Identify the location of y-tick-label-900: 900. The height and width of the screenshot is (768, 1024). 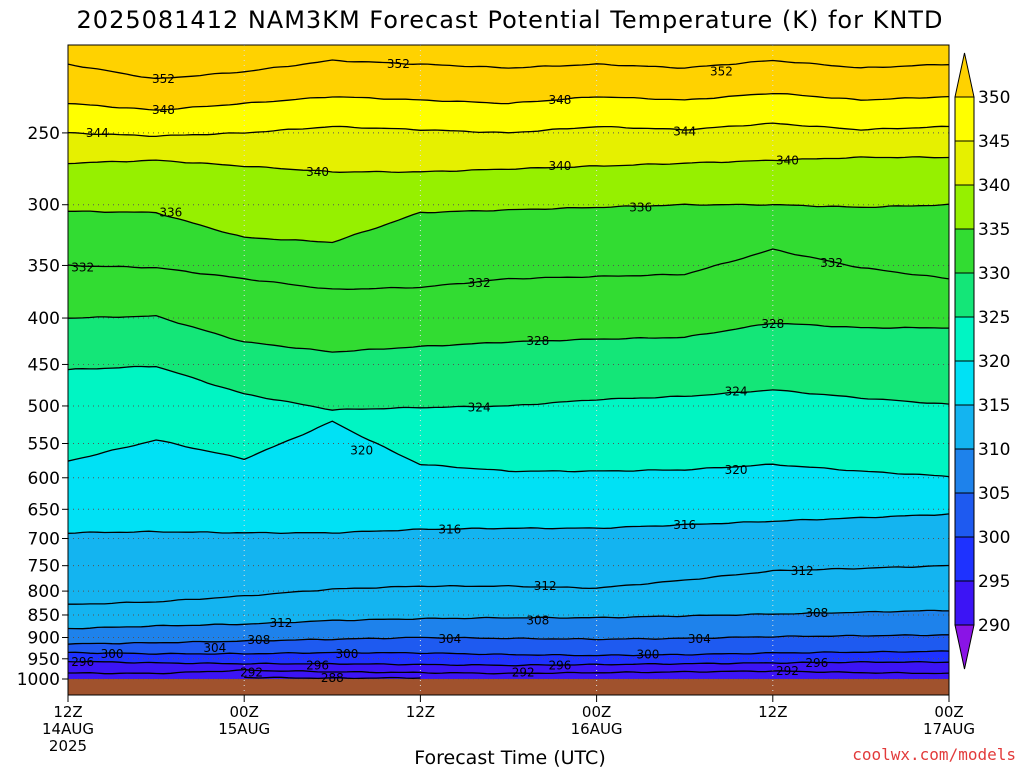
(44, 638).